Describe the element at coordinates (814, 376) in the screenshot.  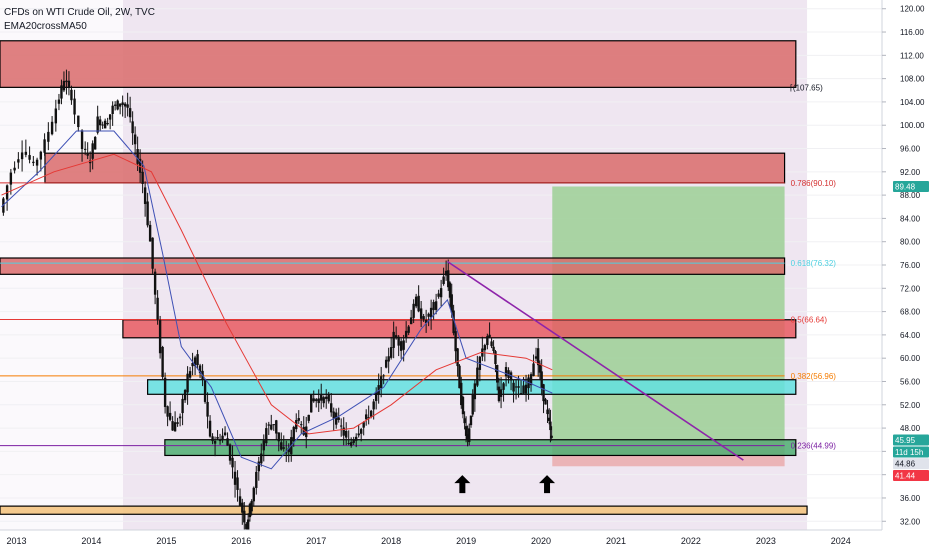
I see `fib-label: 0.382(56.96)` at that location.